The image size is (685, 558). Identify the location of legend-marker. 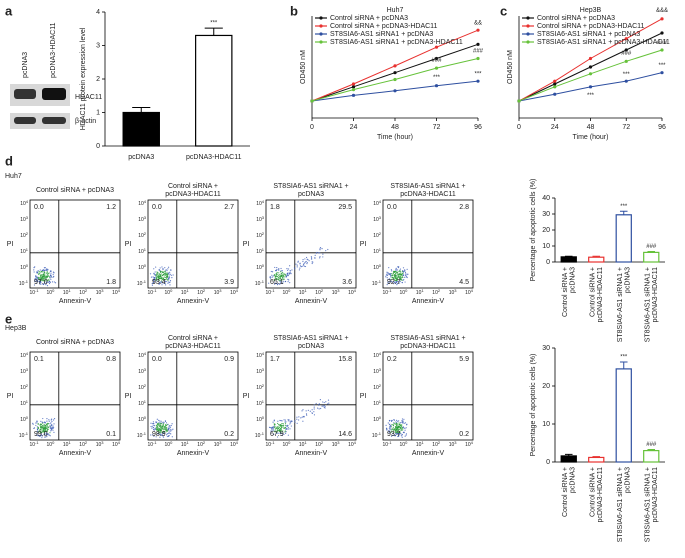
(528, 34).